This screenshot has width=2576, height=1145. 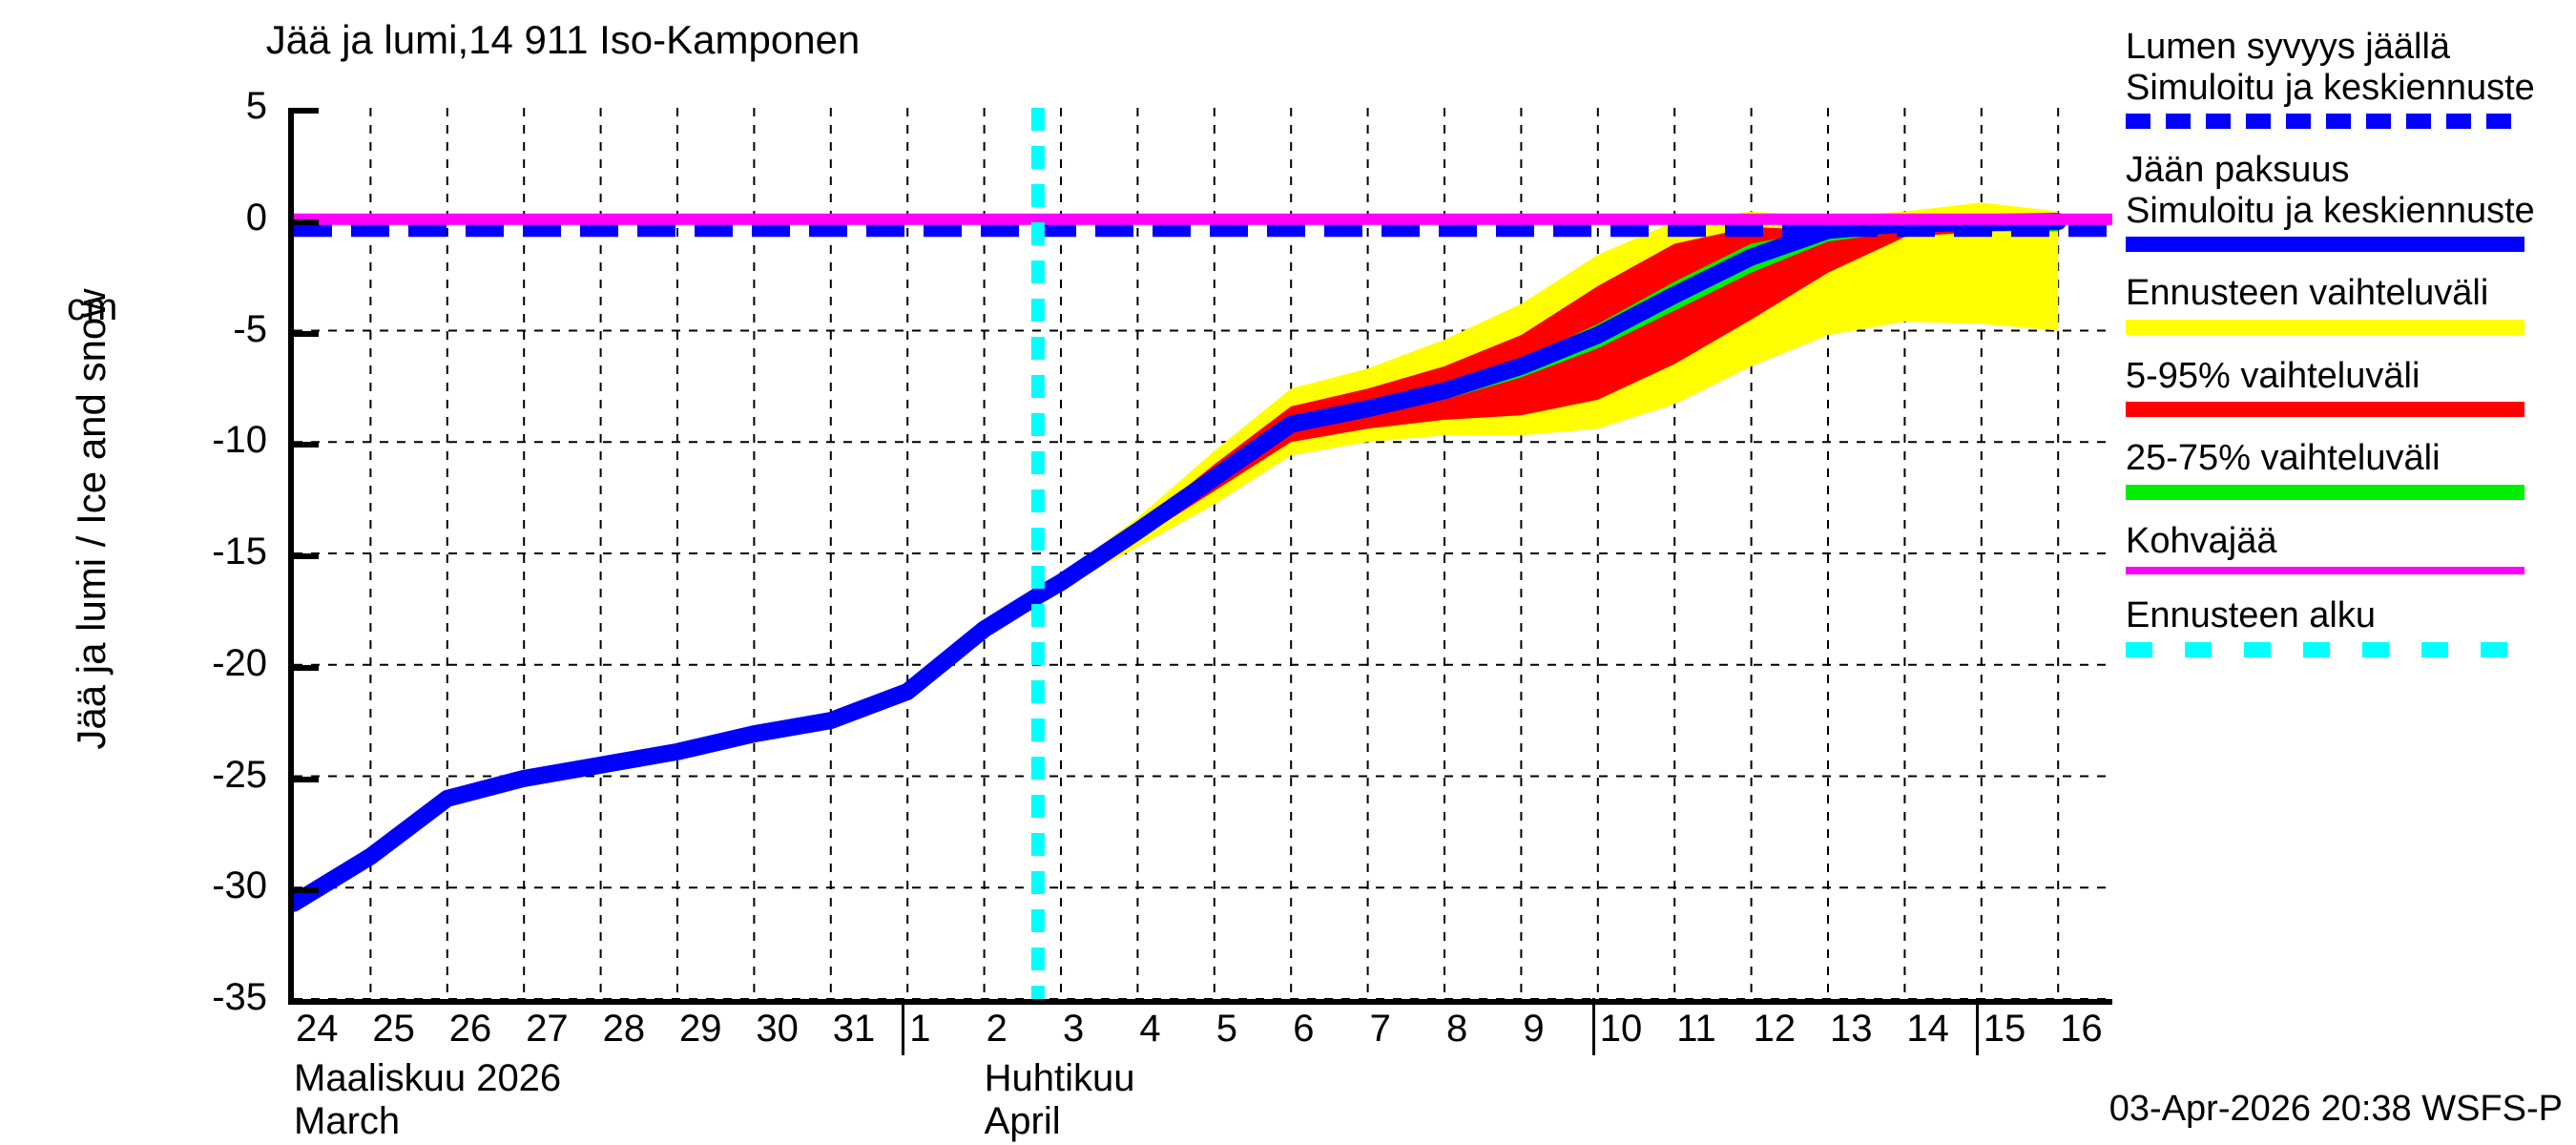 What do you see at coordinates (1927, 1029) in the screenshot?
I see `x-tick-label: 14` at bounding box center [1927, 1029].